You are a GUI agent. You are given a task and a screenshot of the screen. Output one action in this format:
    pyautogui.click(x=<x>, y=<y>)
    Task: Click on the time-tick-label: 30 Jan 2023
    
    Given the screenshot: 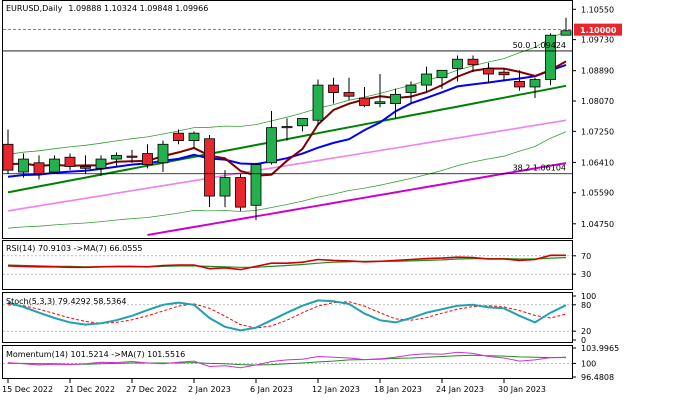 What is the action you would take?
    pyautogui.click(x=522, y=389)
    